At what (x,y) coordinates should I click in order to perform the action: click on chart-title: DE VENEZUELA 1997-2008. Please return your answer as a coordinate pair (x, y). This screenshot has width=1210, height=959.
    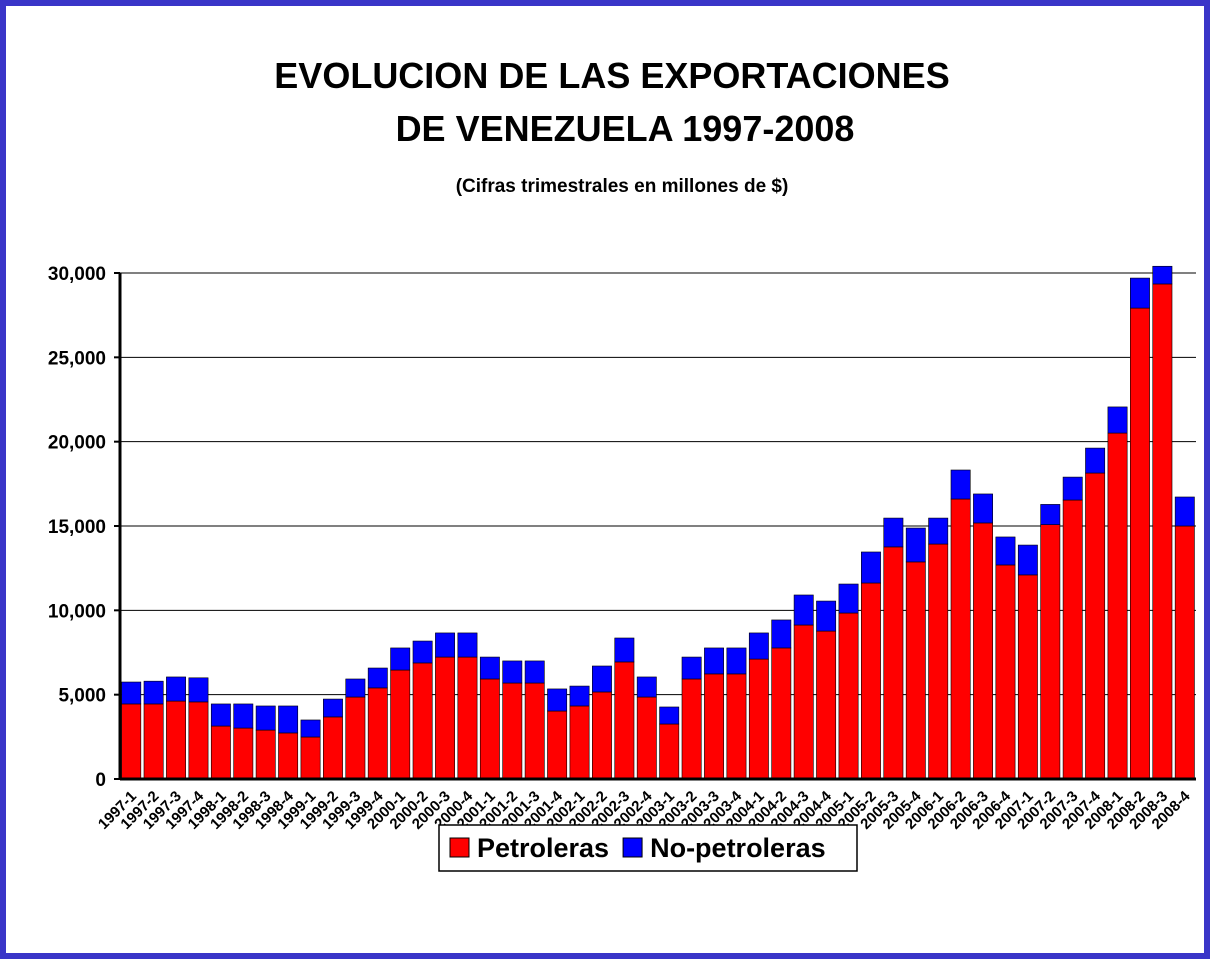
    Looking at the image, I should click on (625, 128).